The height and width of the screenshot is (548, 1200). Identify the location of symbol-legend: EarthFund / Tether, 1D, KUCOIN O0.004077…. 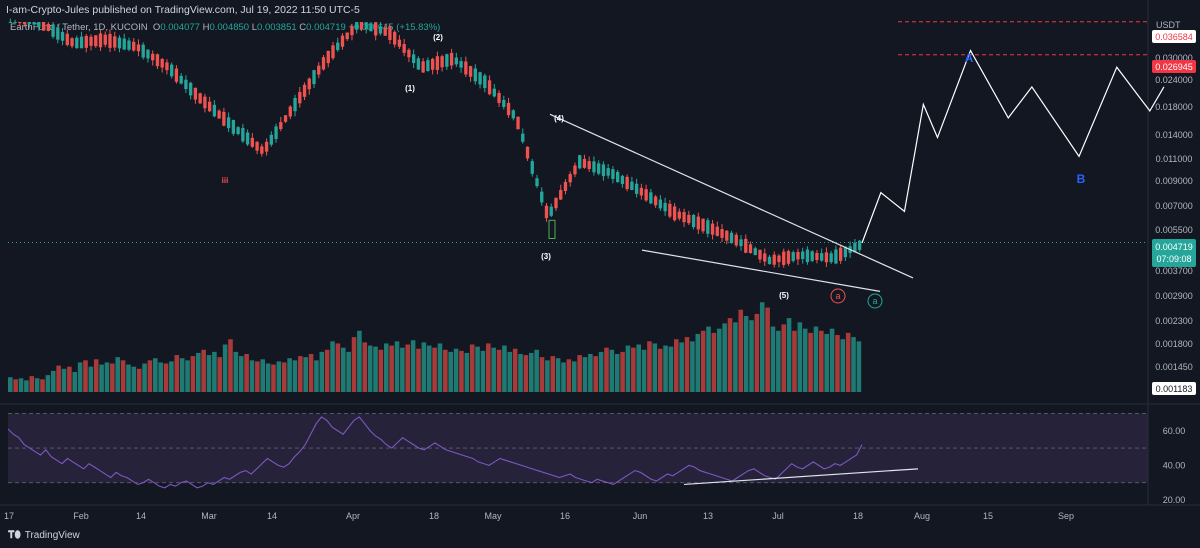
(225, 27).